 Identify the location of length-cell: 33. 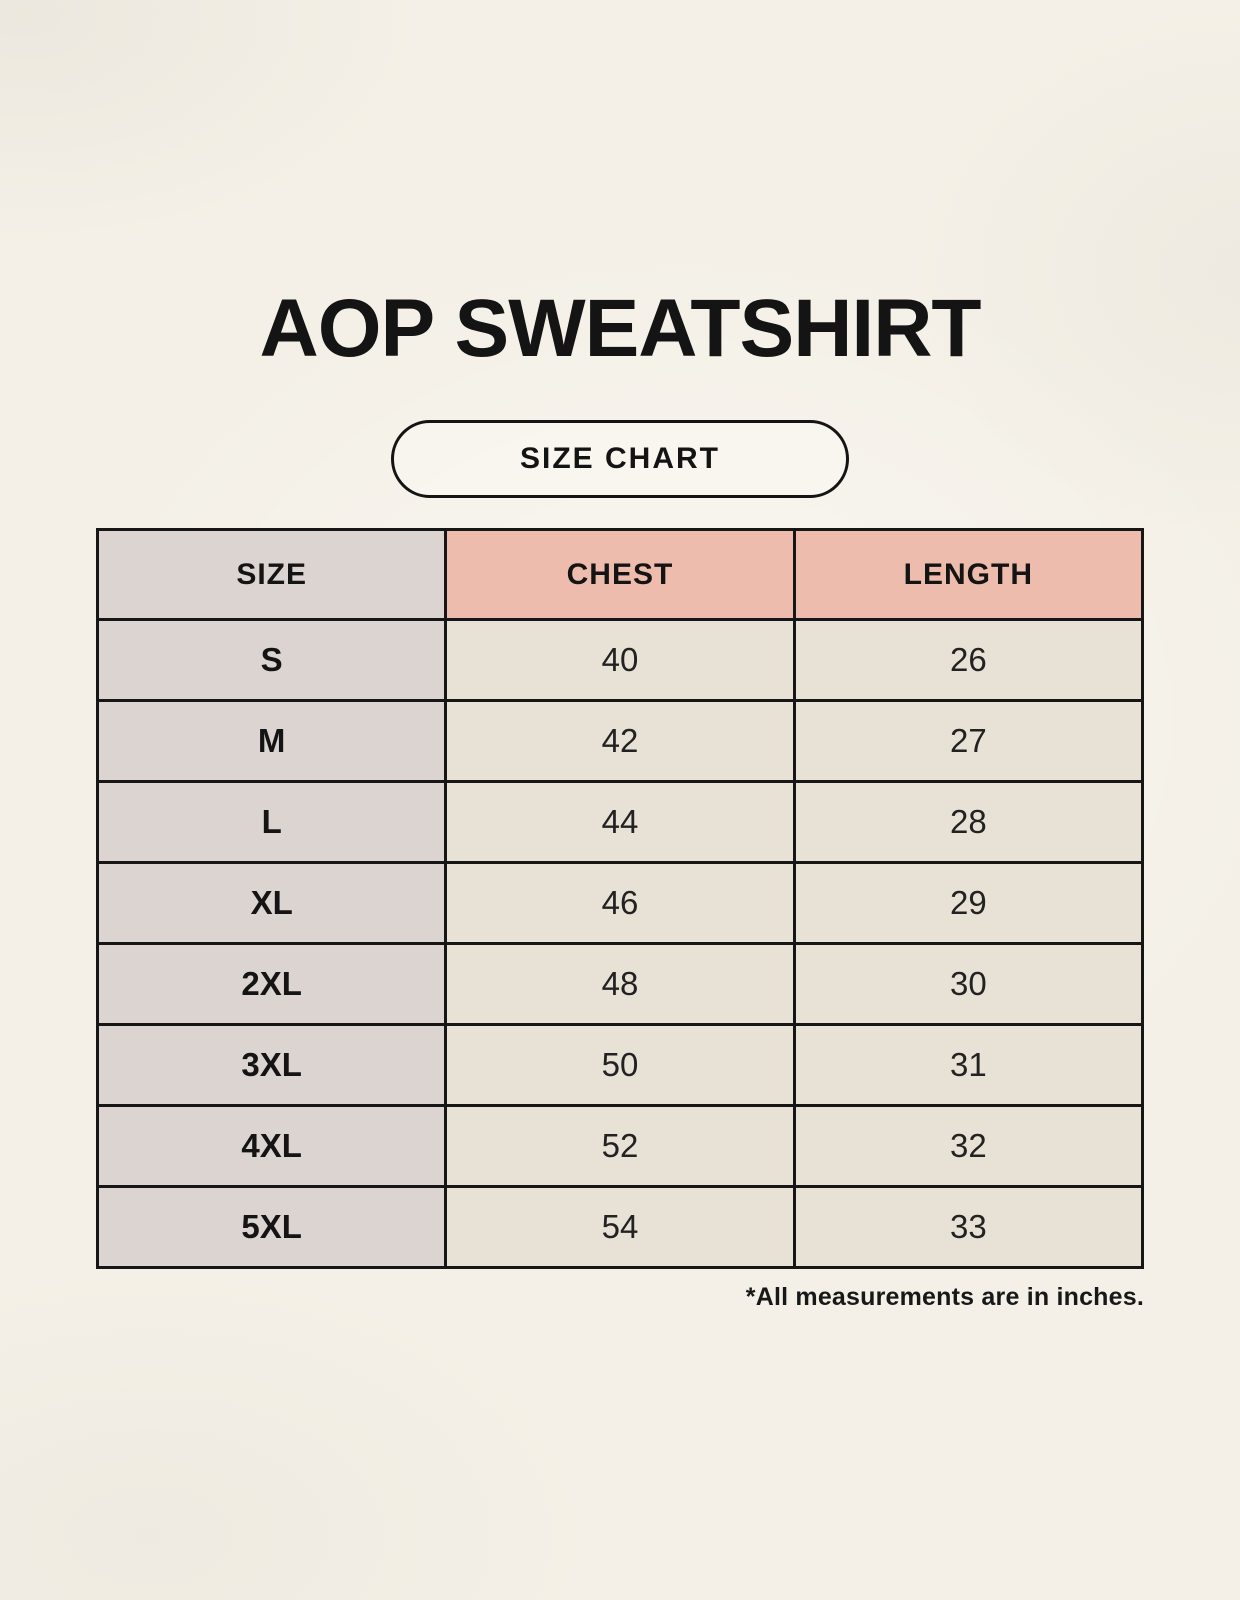
(968, 1227).